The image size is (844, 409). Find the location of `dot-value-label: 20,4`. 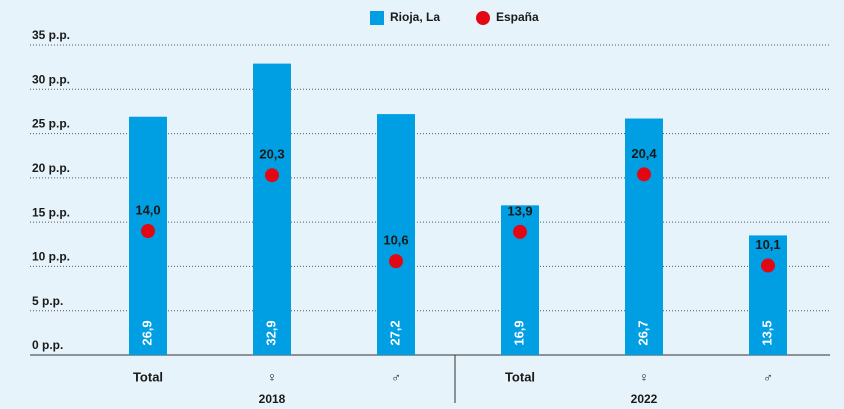

dot-value-label: 20,4 is located at coordinates (644, 153).